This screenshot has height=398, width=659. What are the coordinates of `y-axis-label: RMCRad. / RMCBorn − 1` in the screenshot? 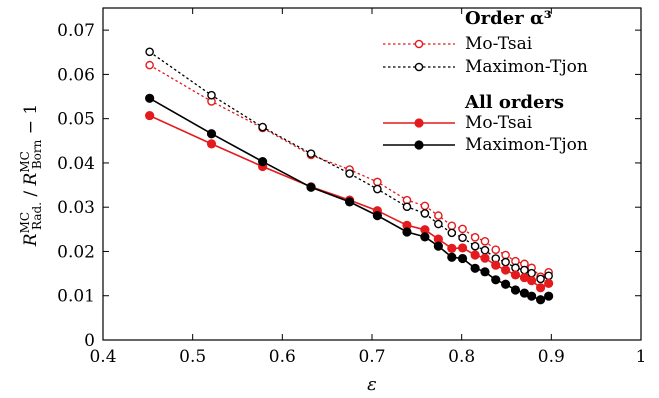 It's located at (31, 175).